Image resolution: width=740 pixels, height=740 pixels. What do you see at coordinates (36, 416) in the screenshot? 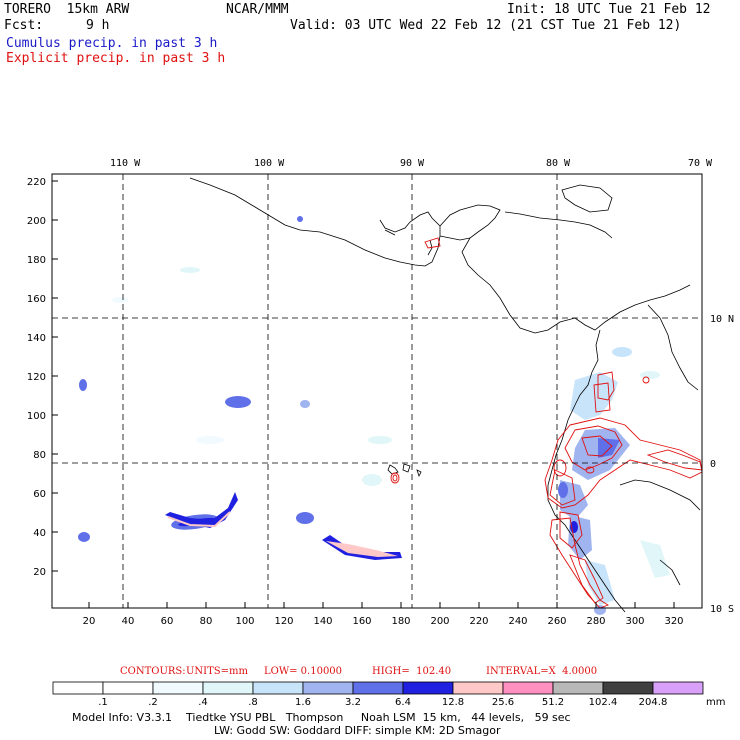
I see `y-tick-label: 100` at bounding box center [36, 416].